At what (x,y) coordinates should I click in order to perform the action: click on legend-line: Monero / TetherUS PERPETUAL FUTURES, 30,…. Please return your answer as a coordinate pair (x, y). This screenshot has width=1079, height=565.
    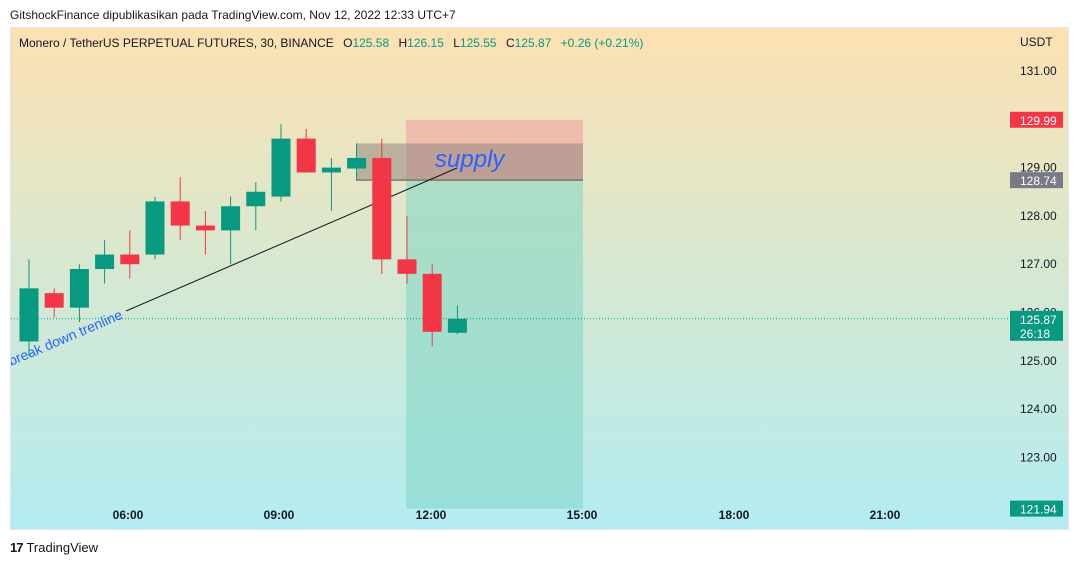
    Looking at the image, I should click on (331, 43).